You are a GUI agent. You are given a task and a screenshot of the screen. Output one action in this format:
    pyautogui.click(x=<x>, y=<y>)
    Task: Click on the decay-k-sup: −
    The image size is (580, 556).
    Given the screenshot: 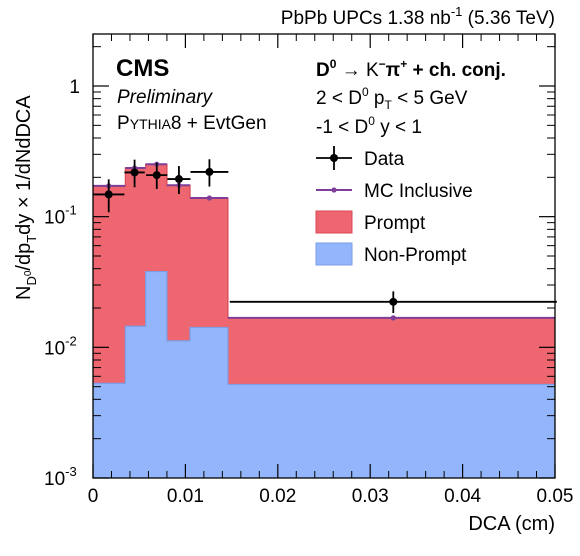 What is the action you would take?
    pyautogui.click(x=382, y=64)
    